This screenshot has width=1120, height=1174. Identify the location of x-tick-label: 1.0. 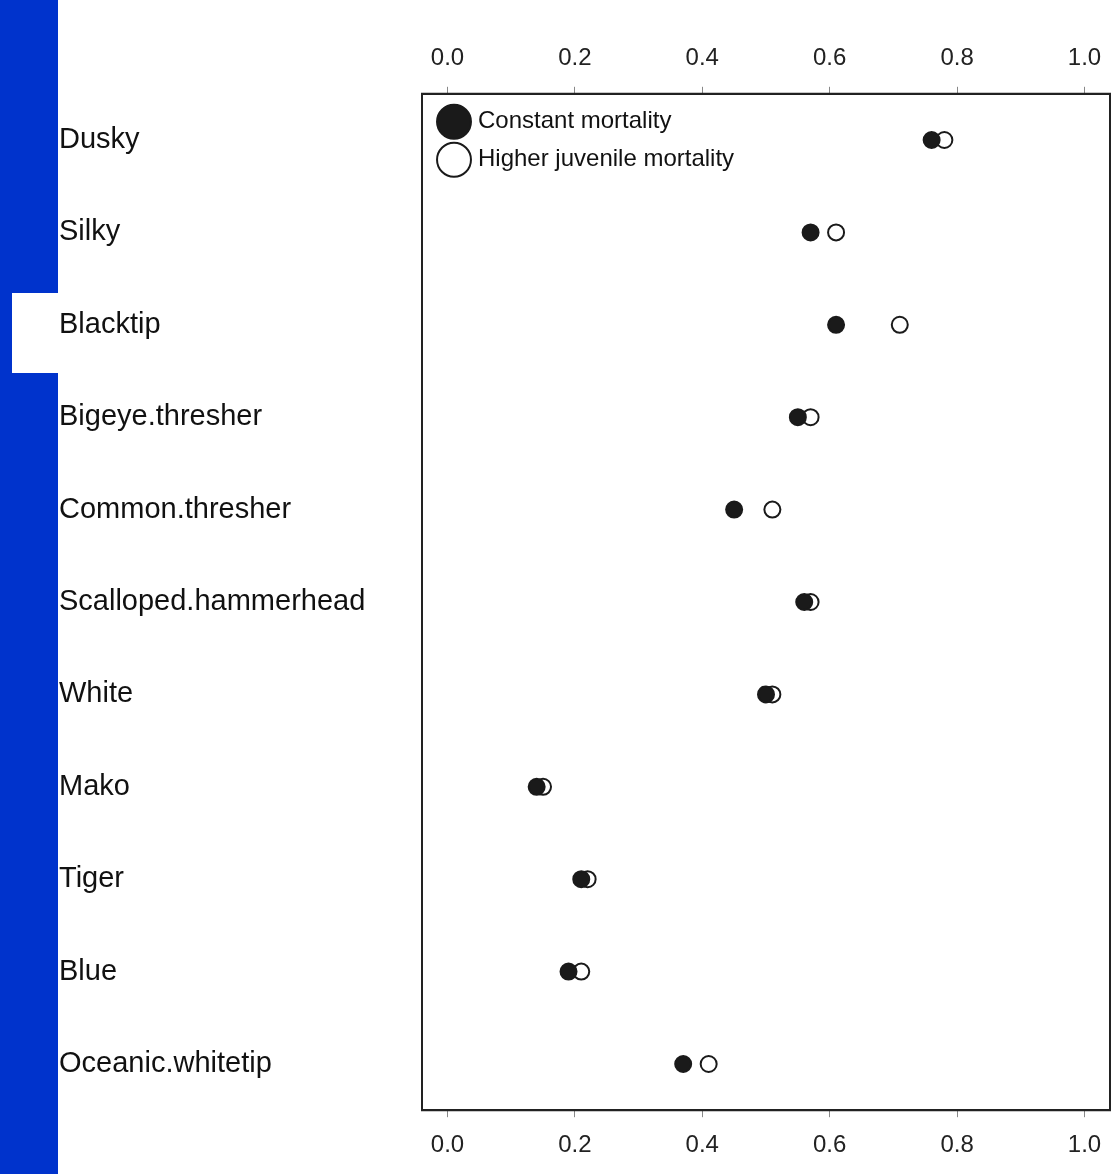
(1084, 57).